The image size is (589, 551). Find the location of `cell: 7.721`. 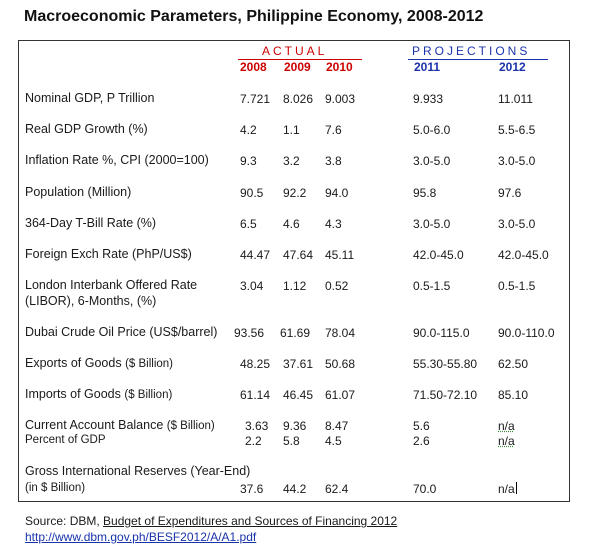

cell: 7.721 is located at coordinates (255, 99).